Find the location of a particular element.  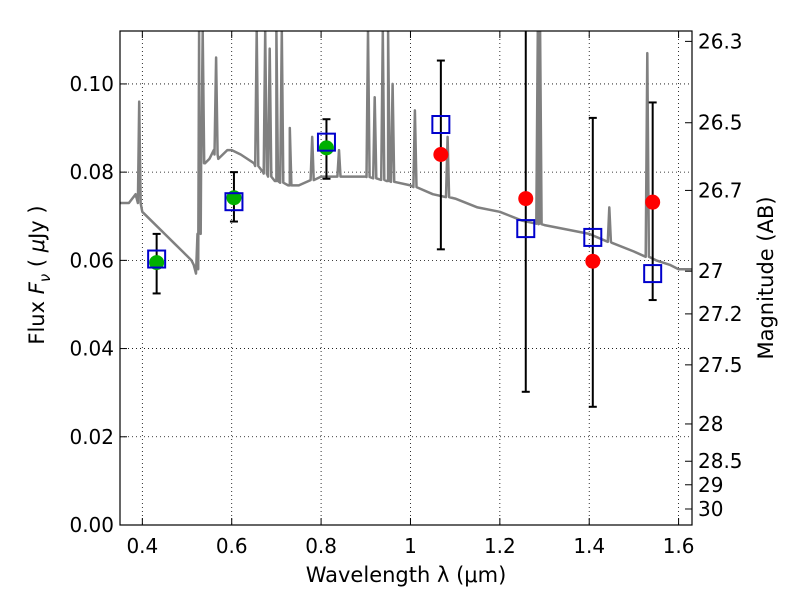

y-tick-label: 0.06 is located at coordinates (91, 260).